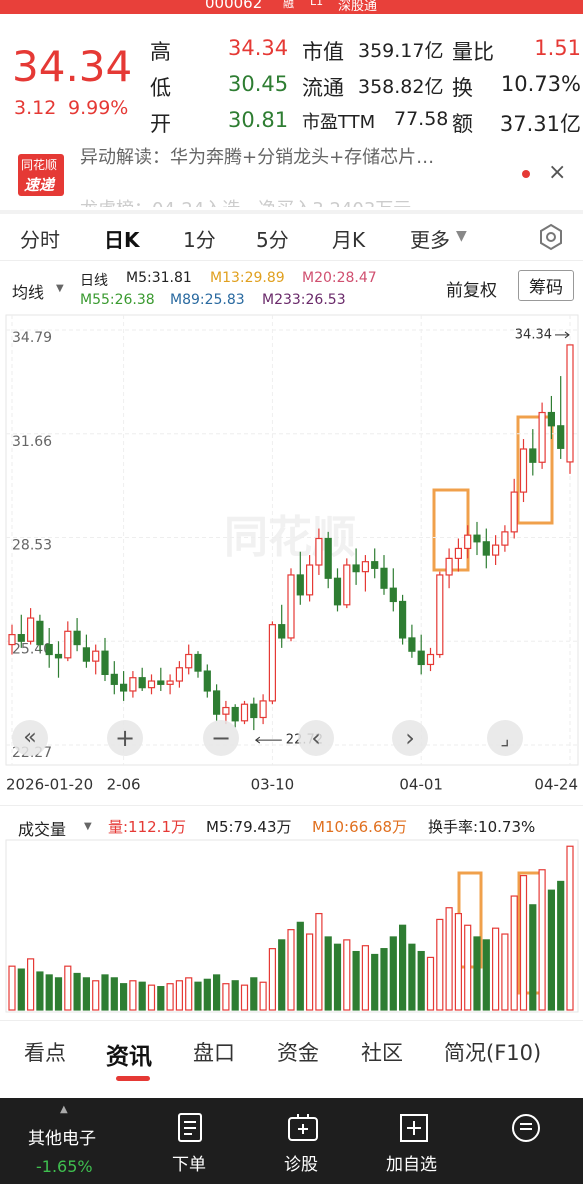 The height and width of the screenshot is (1184, 583). I want to click on y-tick-label: 31.66, so click(32, 442).